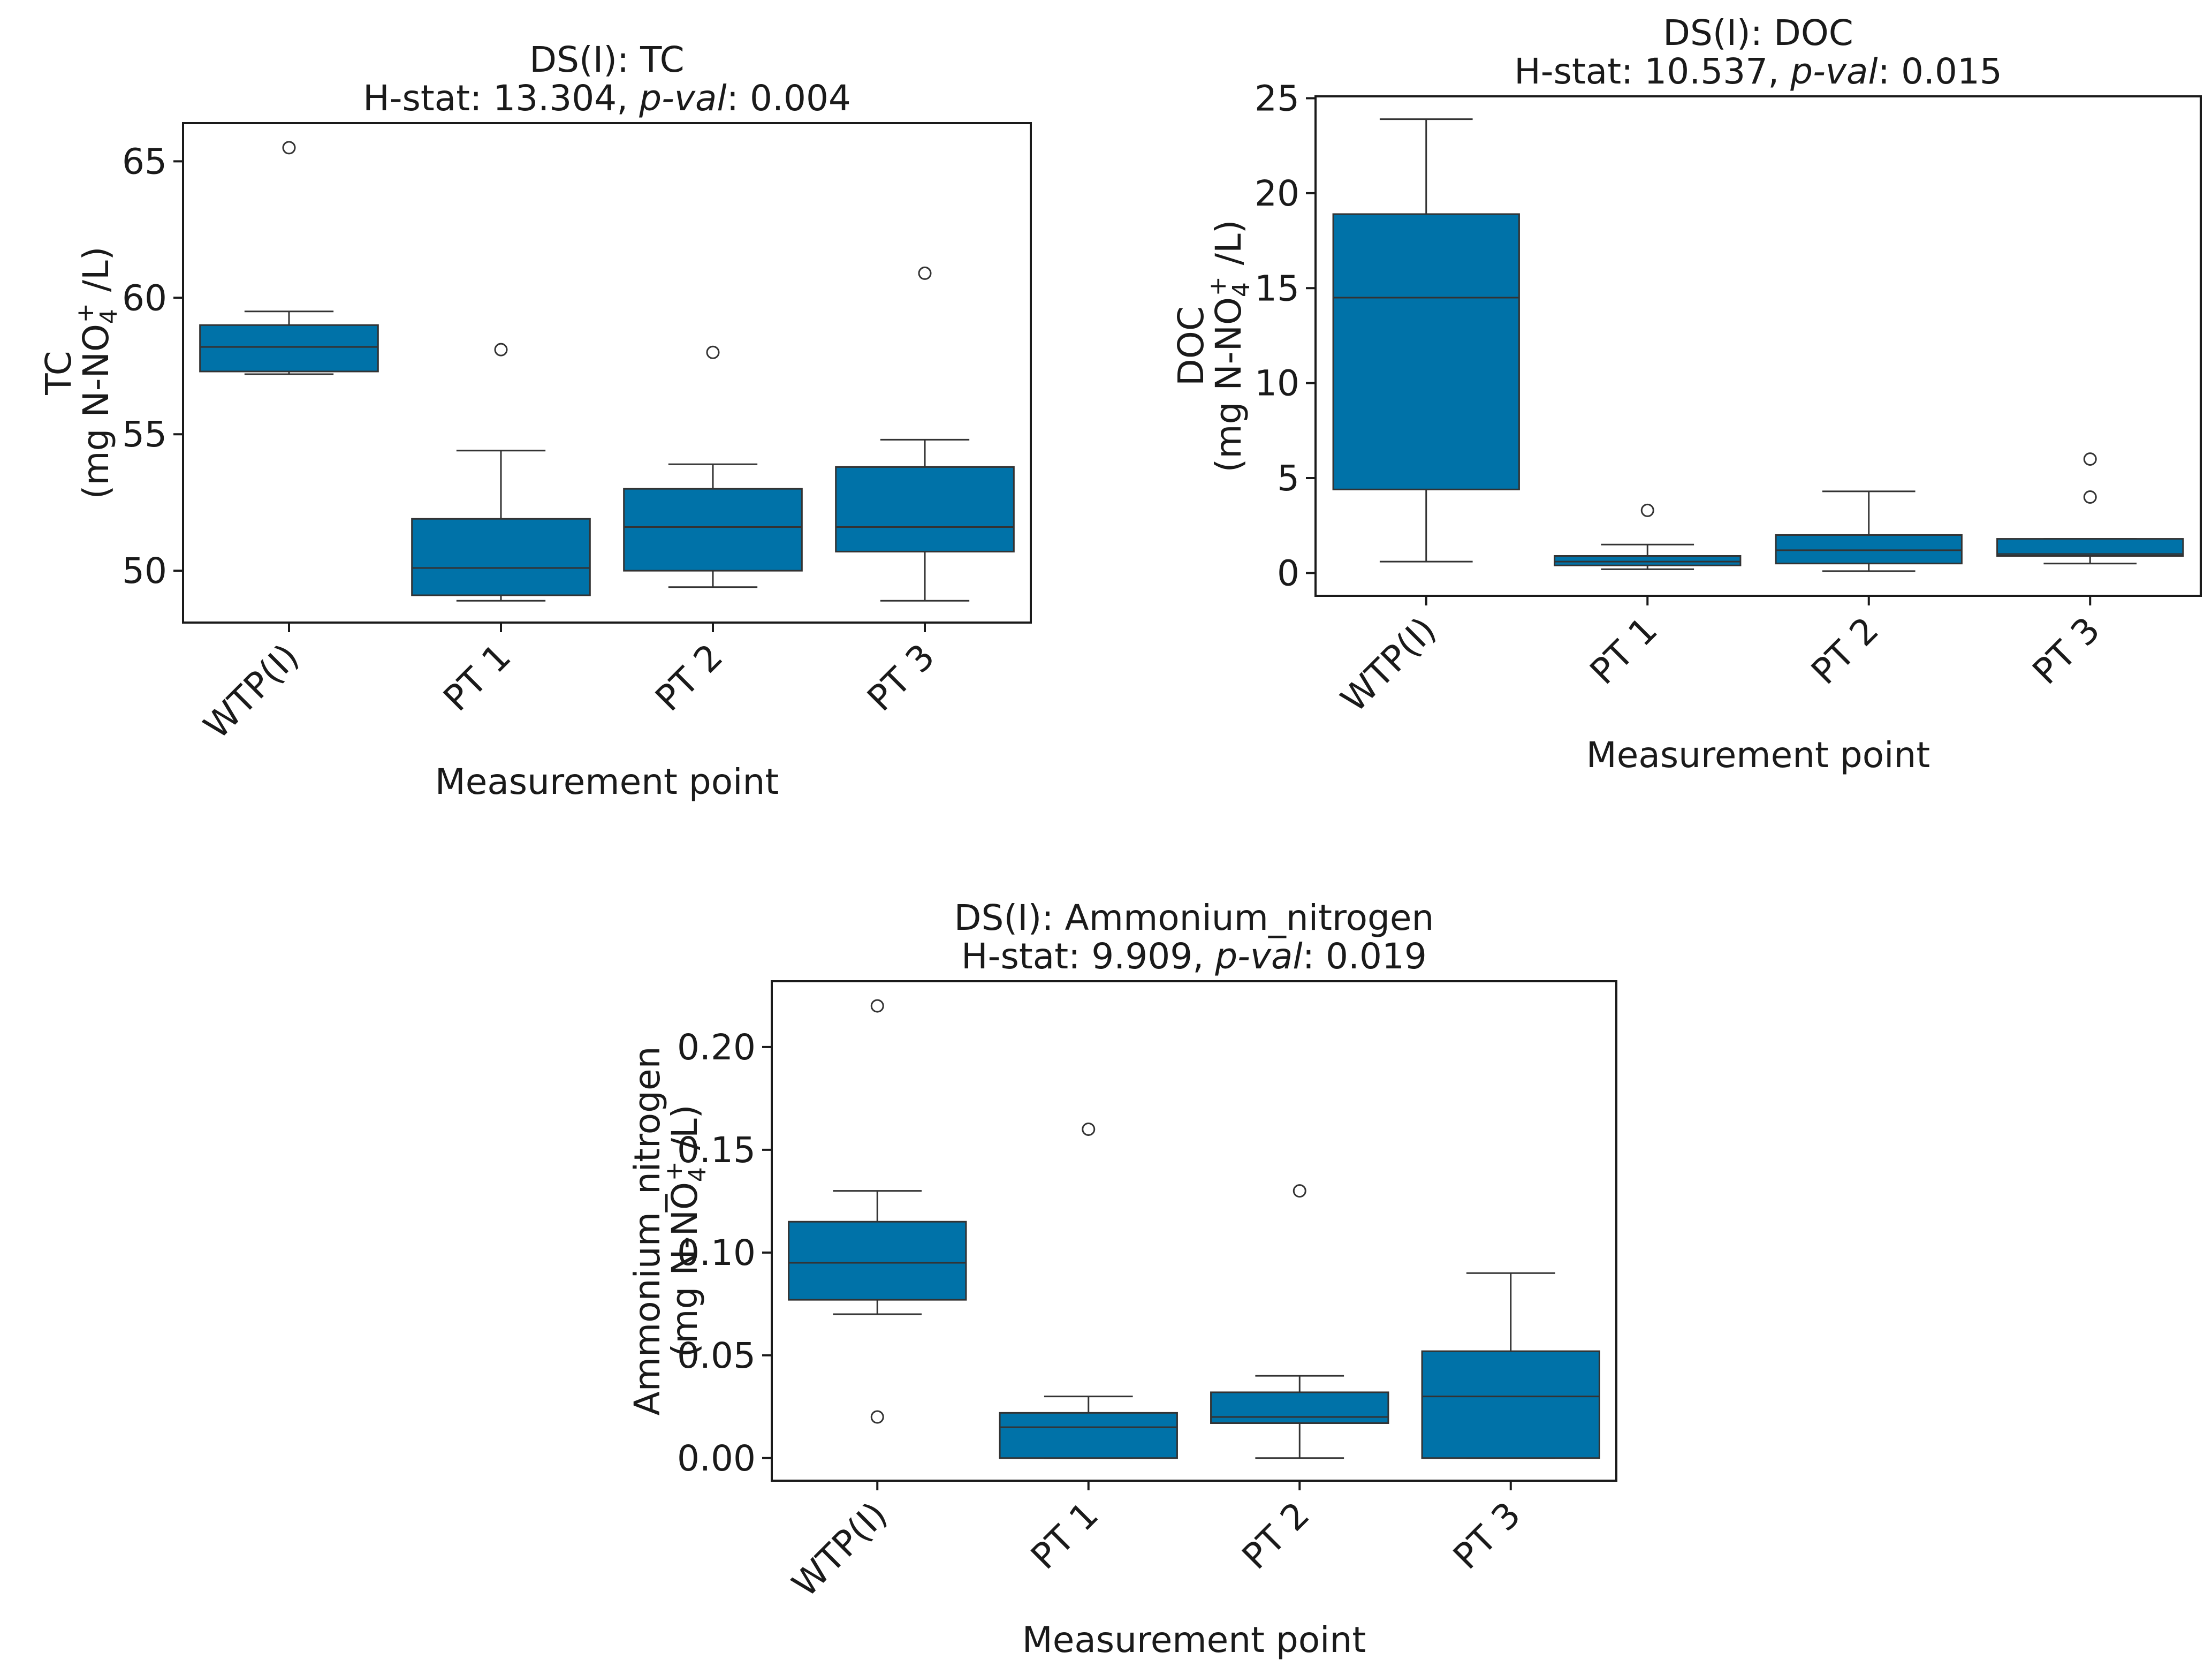 The width and height of the screenshot is (2212, 1675). I want to click on y-tick-label: 60, so click(144, 298).